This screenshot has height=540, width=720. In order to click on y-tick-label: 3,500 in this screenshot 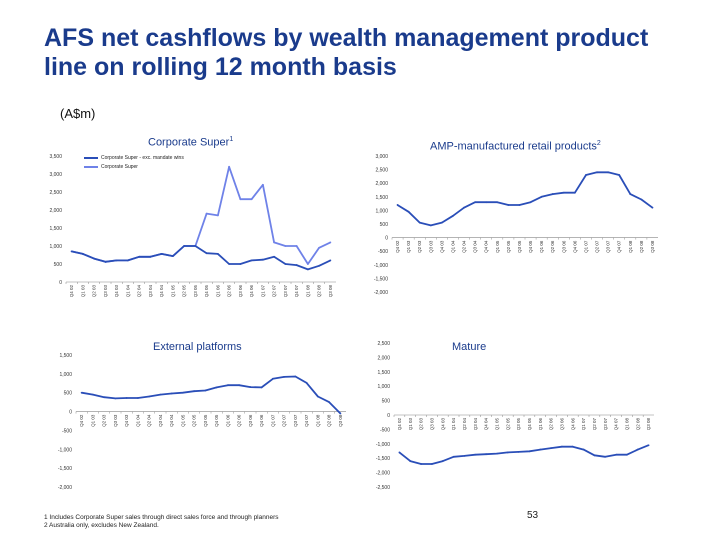, I will do `click(55, 157)`.